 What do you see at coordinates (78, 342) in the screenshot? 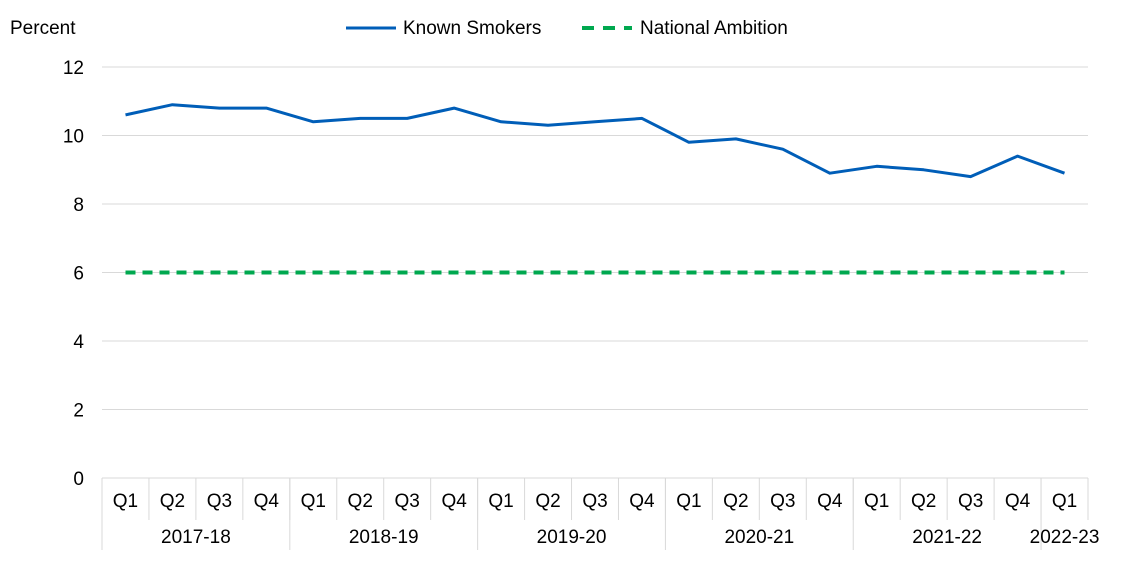
I see `y-tick-label: 4` at bounding box center [78, 342].